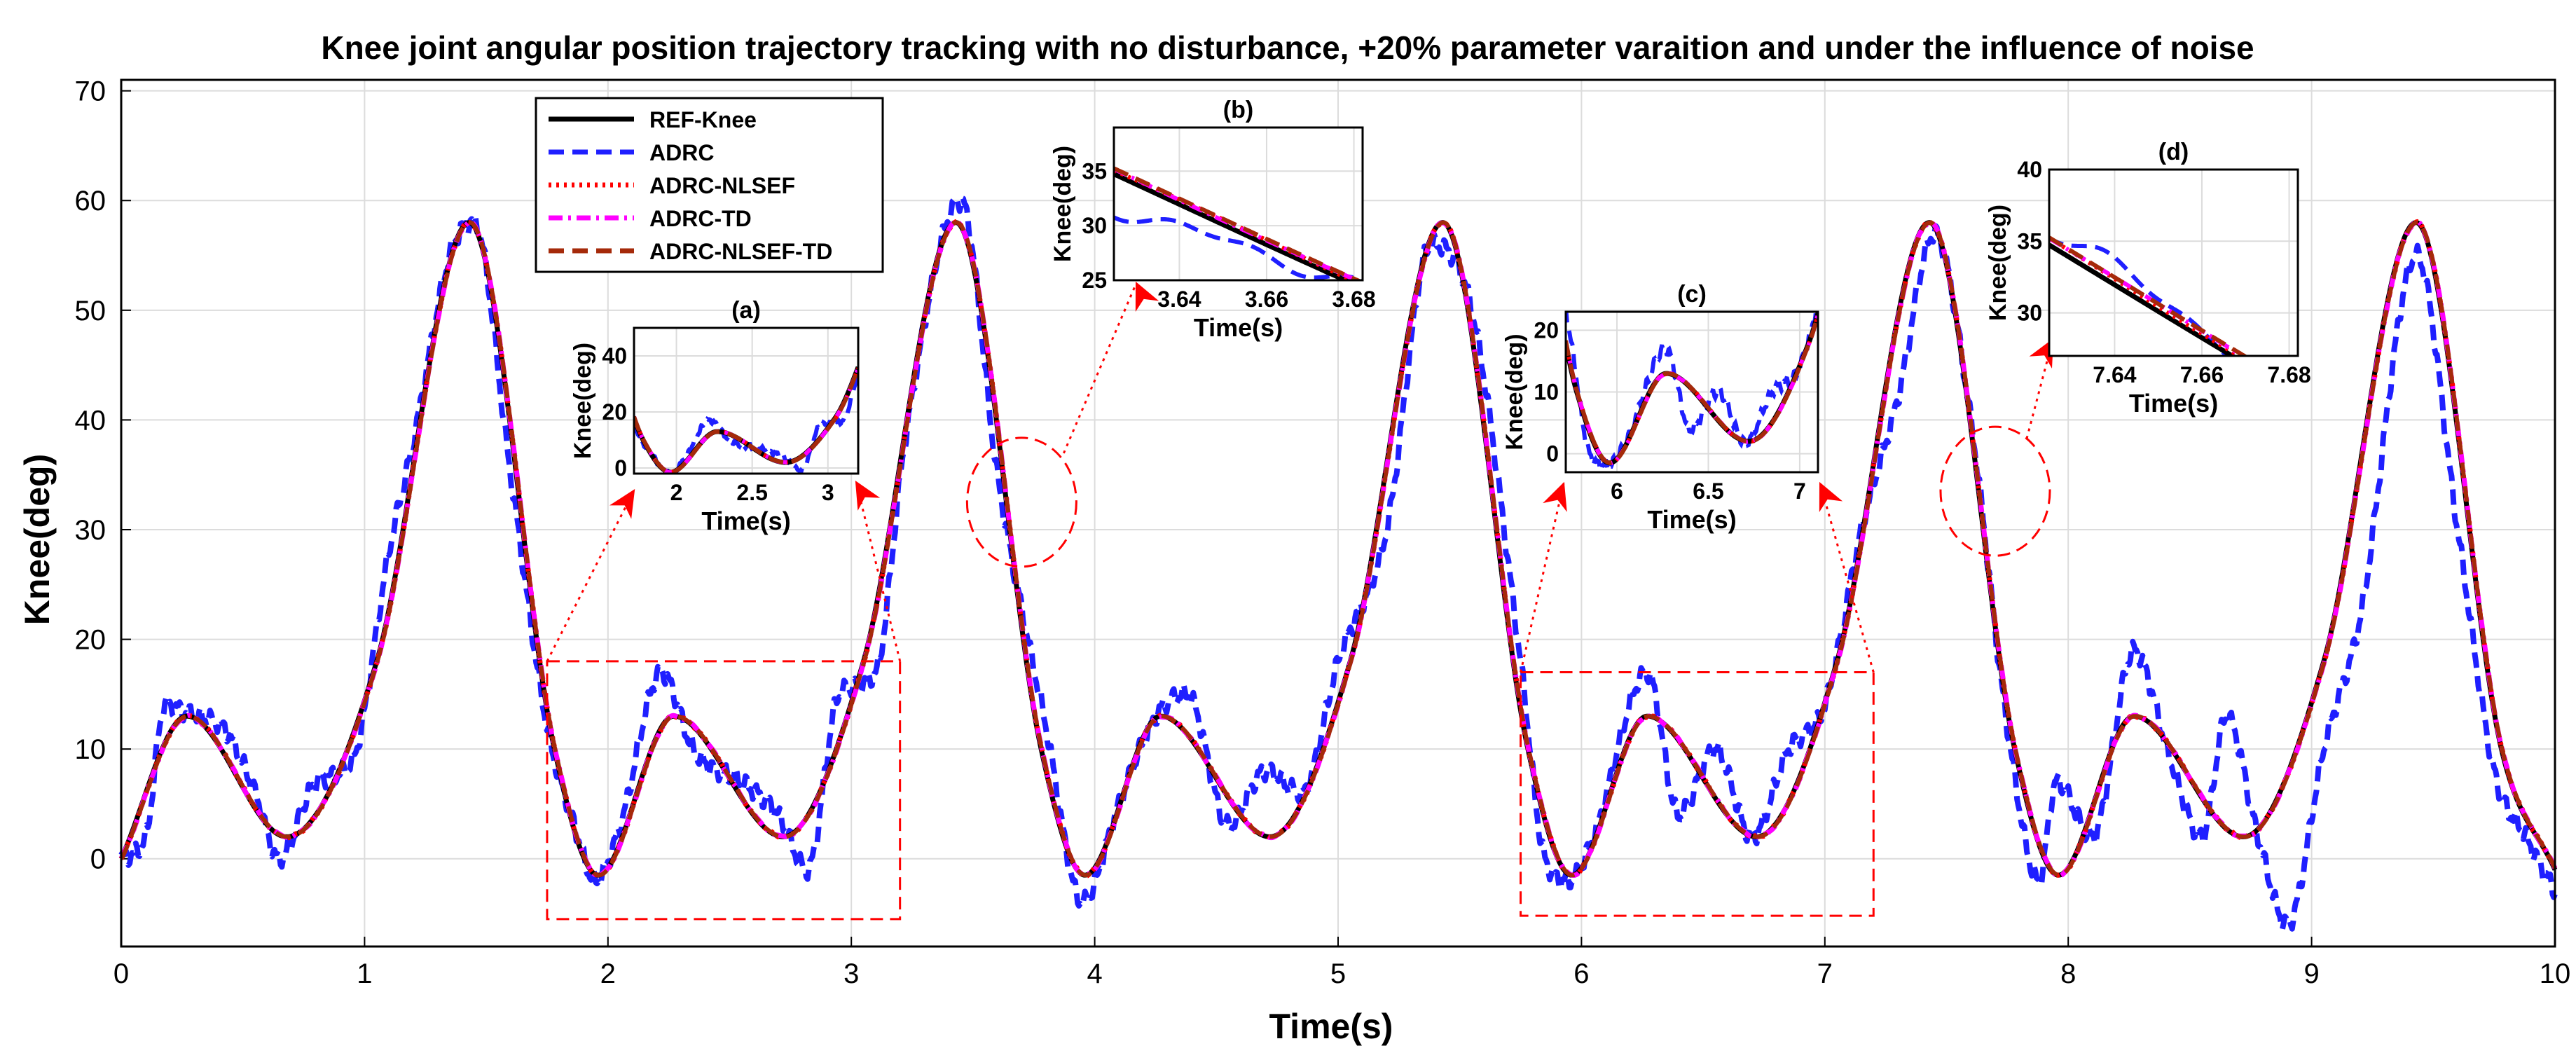 The image size is (2576, 1060). I want to click on legend-label: ADRC-TD, so click(700, 218).